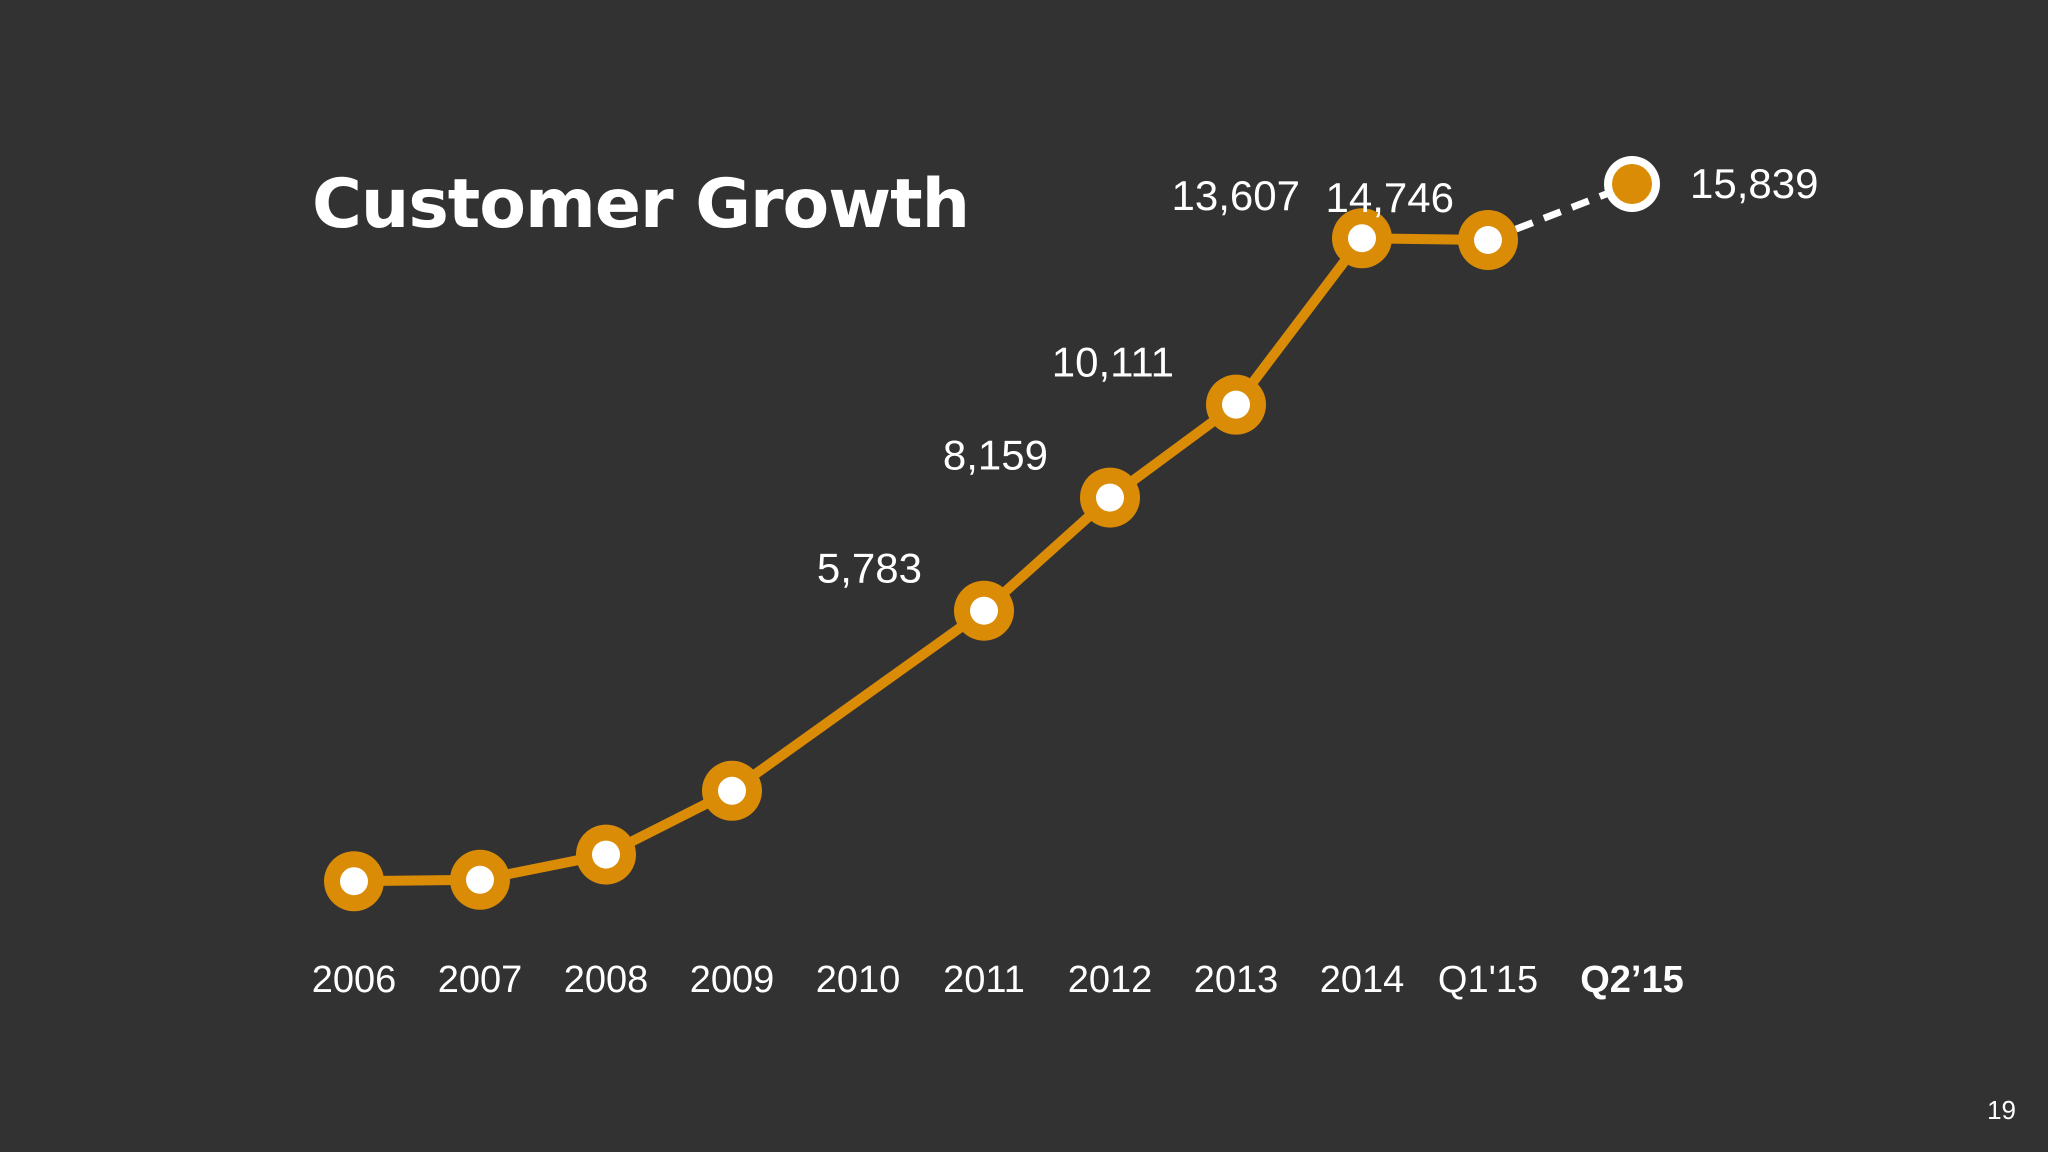  Describe the element at coordinates (1110, 980) in the screenshot. I see `x-tick-label: 2012` at that location.